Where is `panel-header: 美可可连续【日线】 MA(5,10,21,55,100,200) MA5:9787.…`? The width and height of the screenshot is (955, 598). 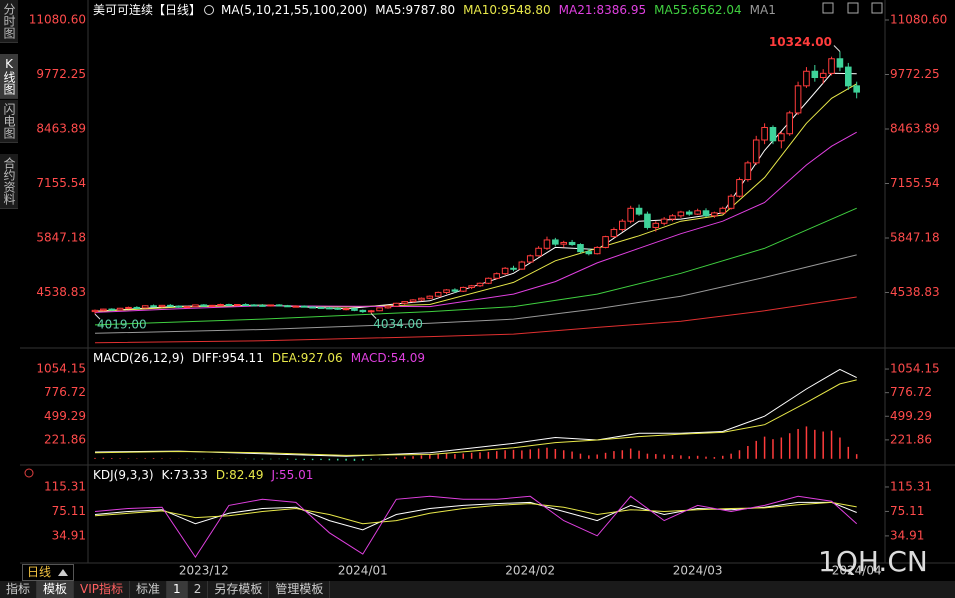 panel-header: 美可可连续【日线】 MA(5,10,21,55,100,200) MA5:9787.… is located at coordinates (434, 9).